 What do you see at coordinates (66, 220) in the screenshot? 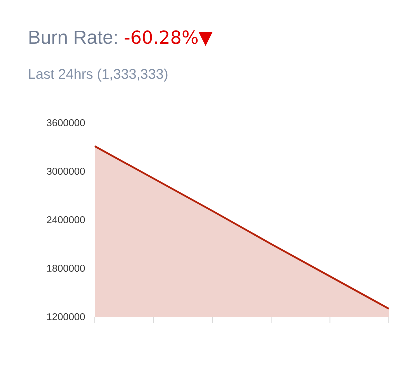
I see `y-tick-label: 2400000` at bounding box center [66, 220].